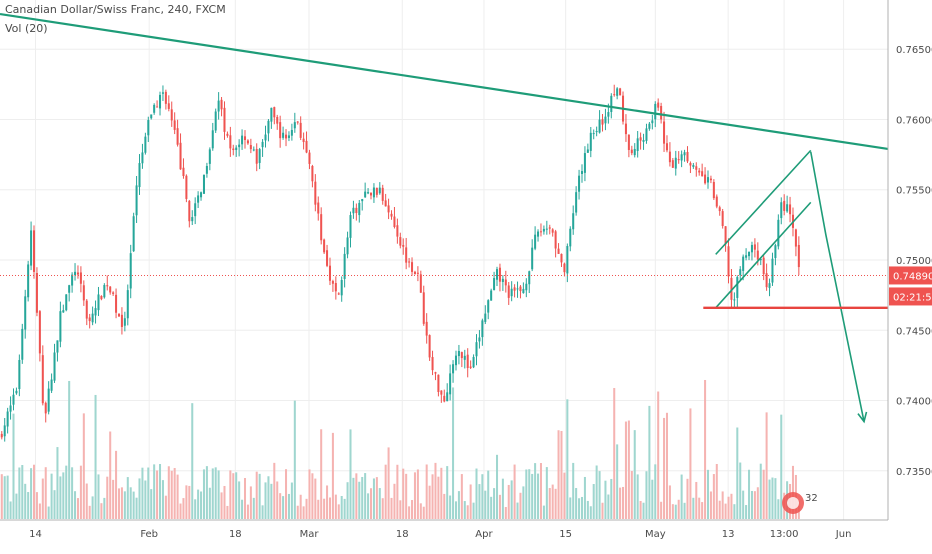 This screenshot has height=554, width=932. I want to click on current-price-badge, so click(910, 275).